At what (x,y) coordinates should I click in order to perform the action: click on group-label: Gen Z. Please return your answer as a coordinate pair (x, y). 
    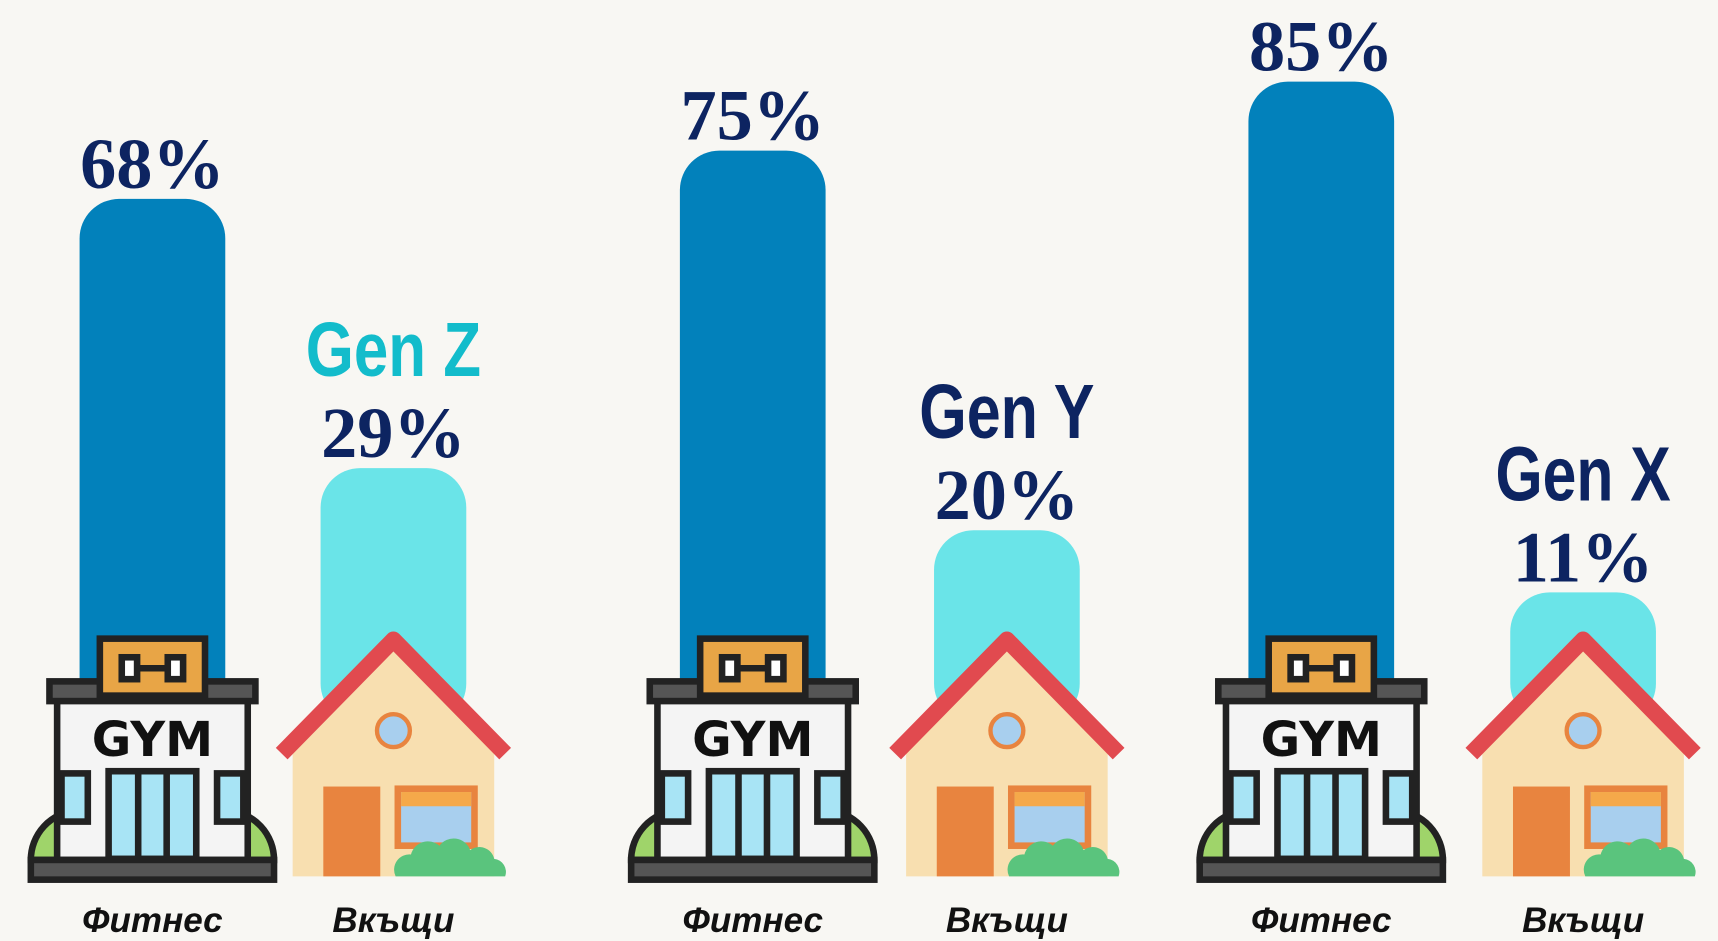
    Looking at the image, I should click on (393, 350).